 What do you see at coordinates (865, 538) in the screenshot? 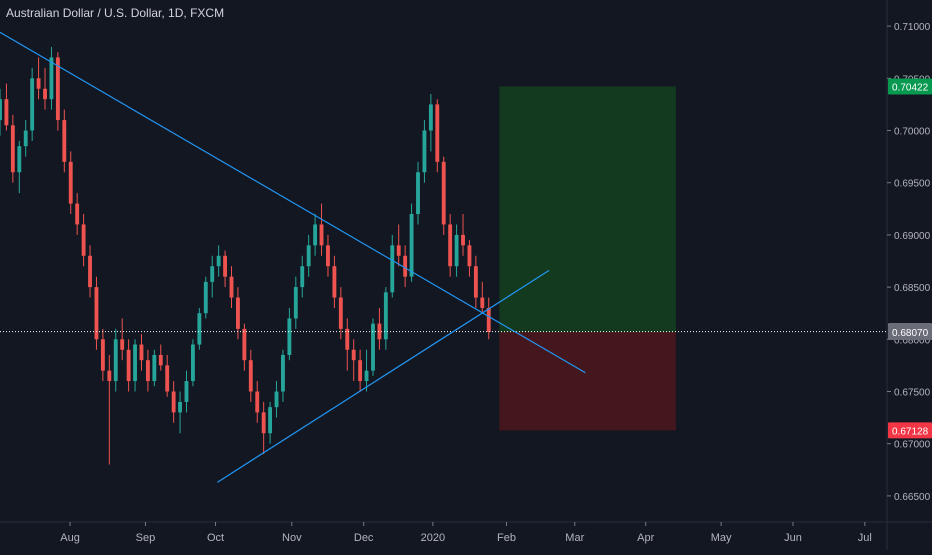
I see `x-tick-label: Jul` at bounding box center [865, 538].